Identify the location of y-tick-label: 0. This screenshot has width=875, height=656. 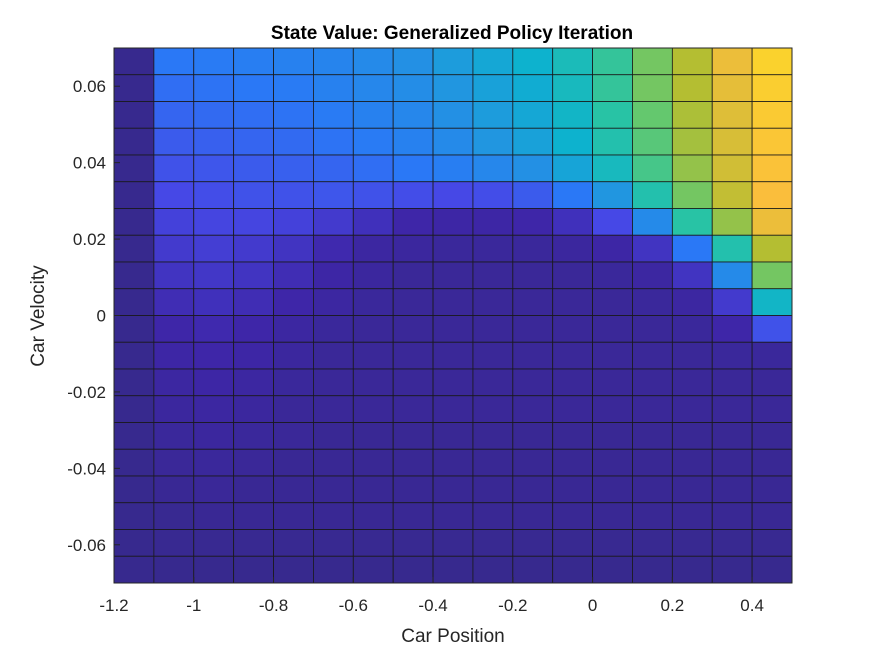
(101, 316).